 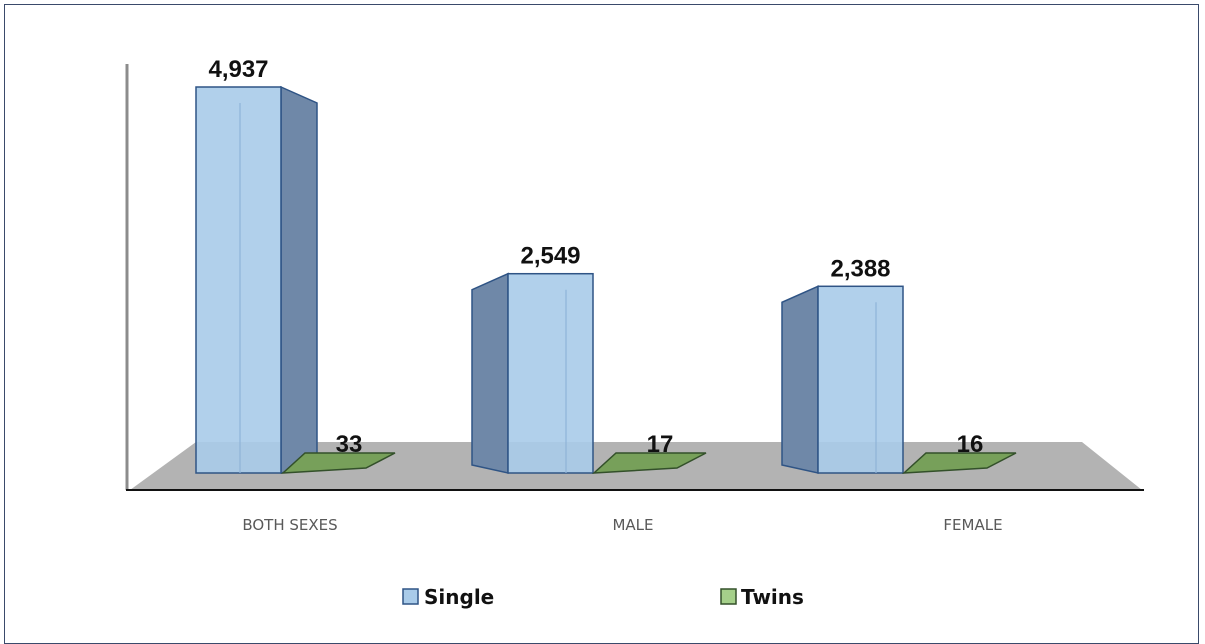 What do you see at coordinates (238, 69) in the screenshot?
I see `data-label-single: 4,937` at bounding box center [238, 69].